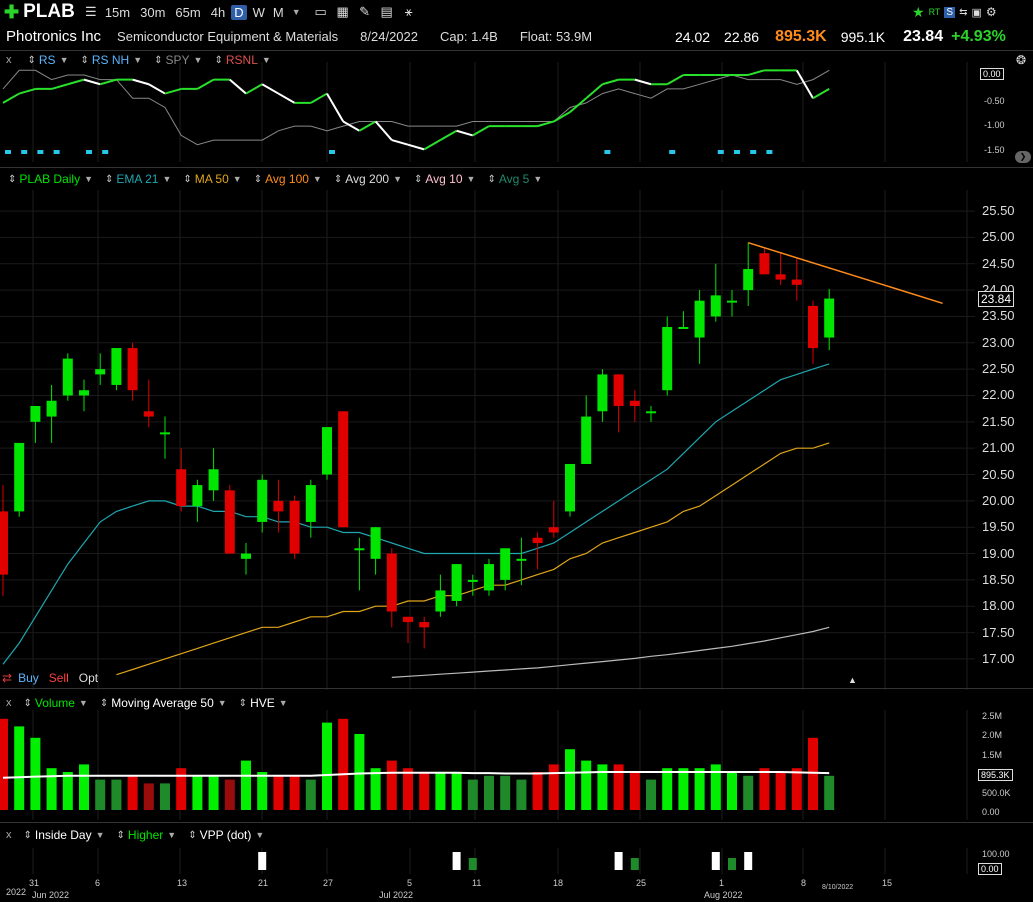  What do you see at coordinates (178, 60) in the screenshot?
I see `rs-legend-item: ⇕ SPY ▼` at bounding box center [178, 60].